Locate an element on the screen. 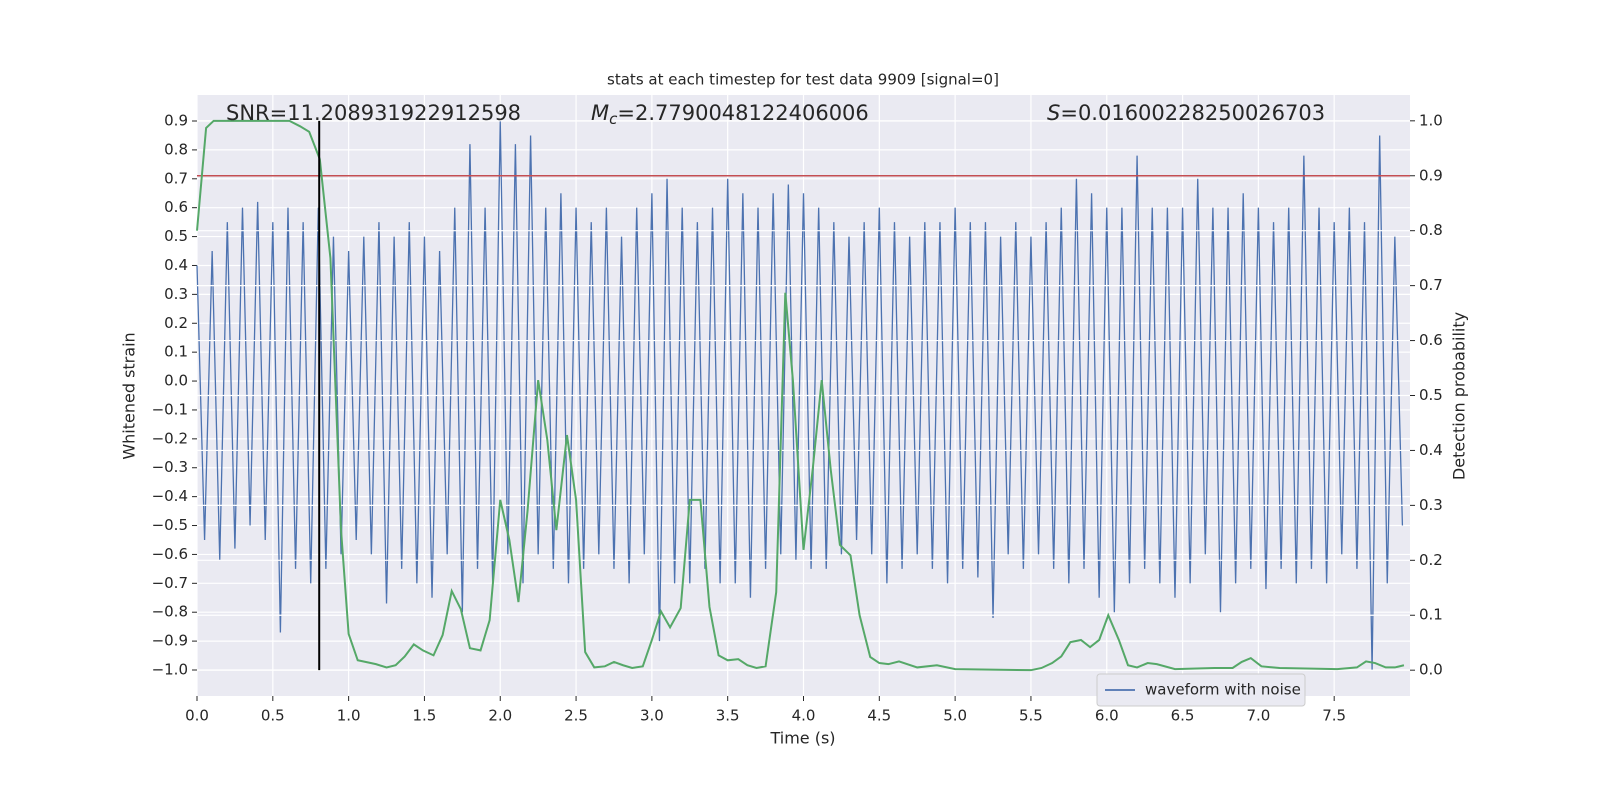 This screenshot has width=1600, height=800. annotation-subscript: c is located at coordinates (613, 119).